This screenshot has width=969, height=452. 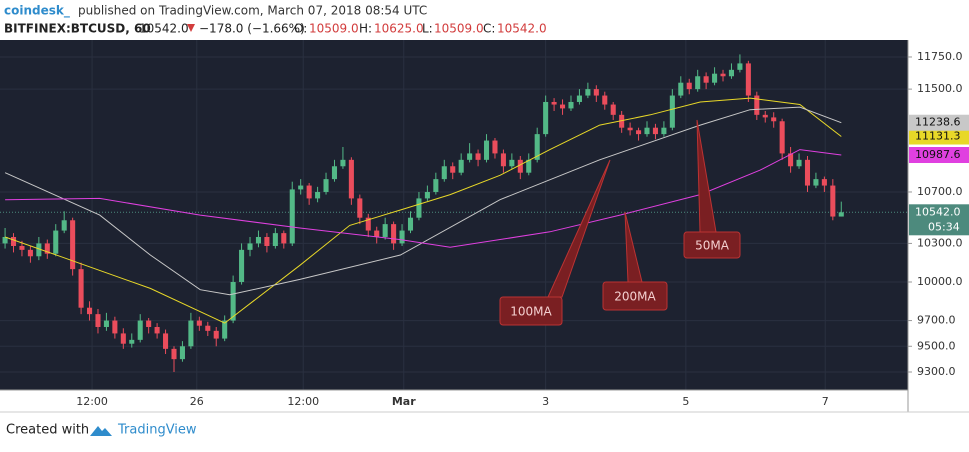 I want to click on l-label: L:, so click(x=427, y=29).